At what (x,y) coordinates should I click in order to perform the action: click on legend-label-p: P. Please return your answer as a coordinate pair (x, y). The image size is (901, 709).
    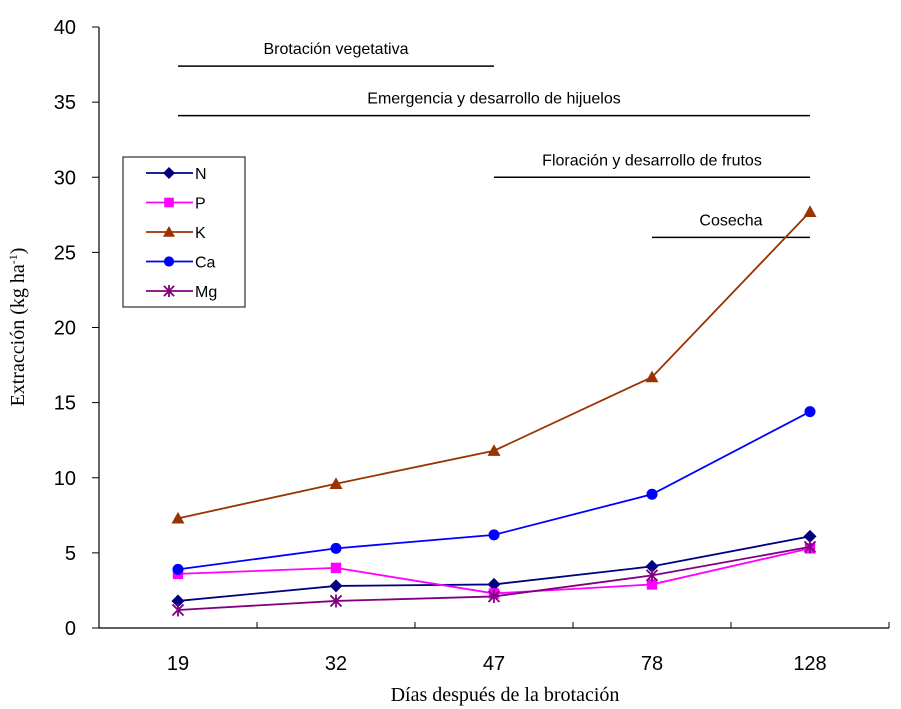
    Looking at the image, I should click on (200, 204).